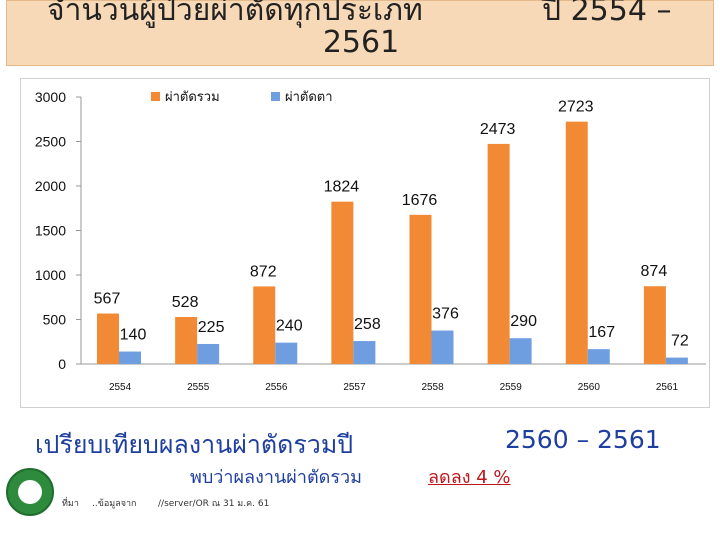  I want to click on hospital-logo-icon, so click(30, 492).